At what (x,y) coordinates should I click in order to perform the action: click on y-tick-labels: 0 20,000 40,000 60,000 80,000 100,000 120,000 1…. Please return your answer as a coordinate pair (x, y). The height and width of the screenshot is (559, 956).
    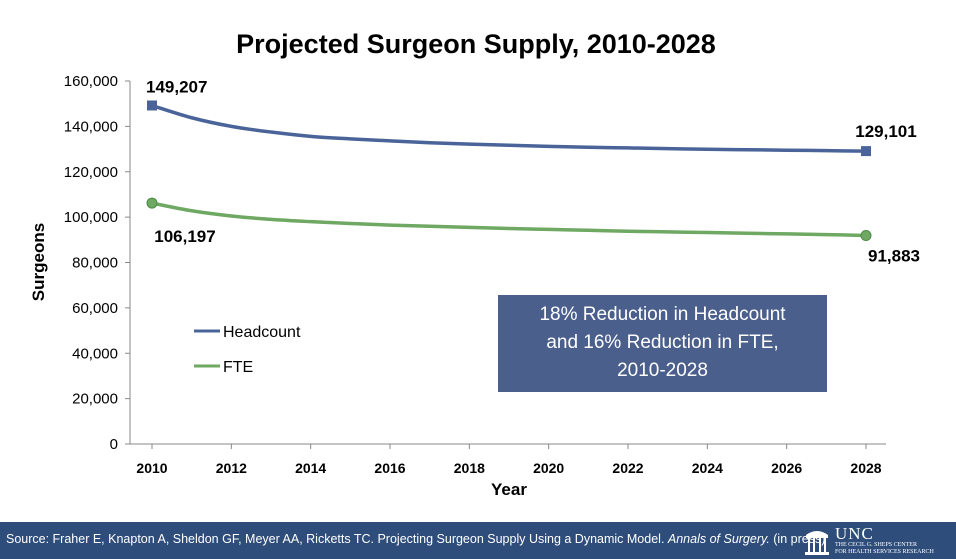
    Looking at the image, I should click on (91, 263).